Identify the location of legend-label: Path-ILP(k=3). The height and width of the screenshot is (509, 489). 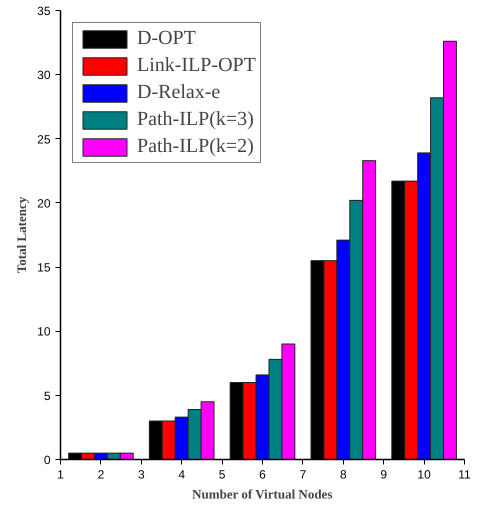
(195, 119).